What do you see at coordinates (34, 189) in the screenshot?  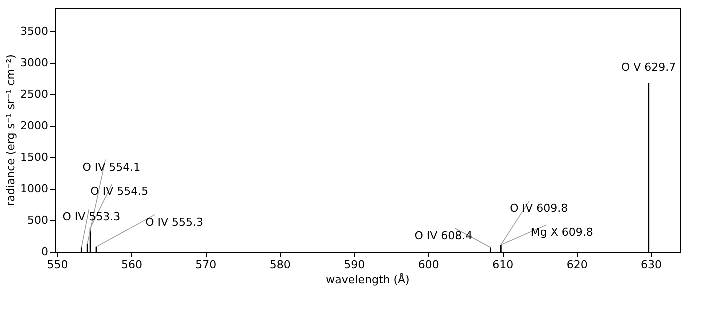 I see `y-tick-label: 1000` at bounding box center [34, 189].